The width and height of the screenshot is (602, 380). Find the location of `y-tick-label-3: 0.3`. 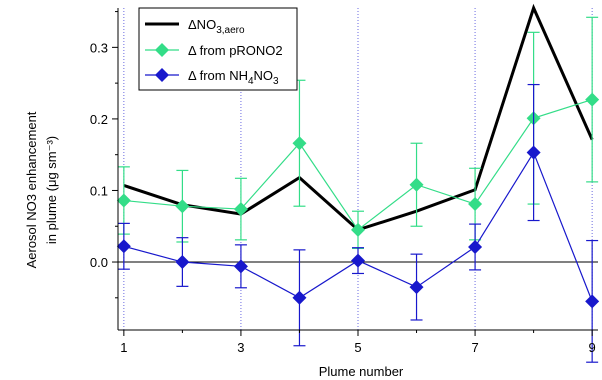

y-tick-label-3: 0.3 is located at coordinates (99, 47).